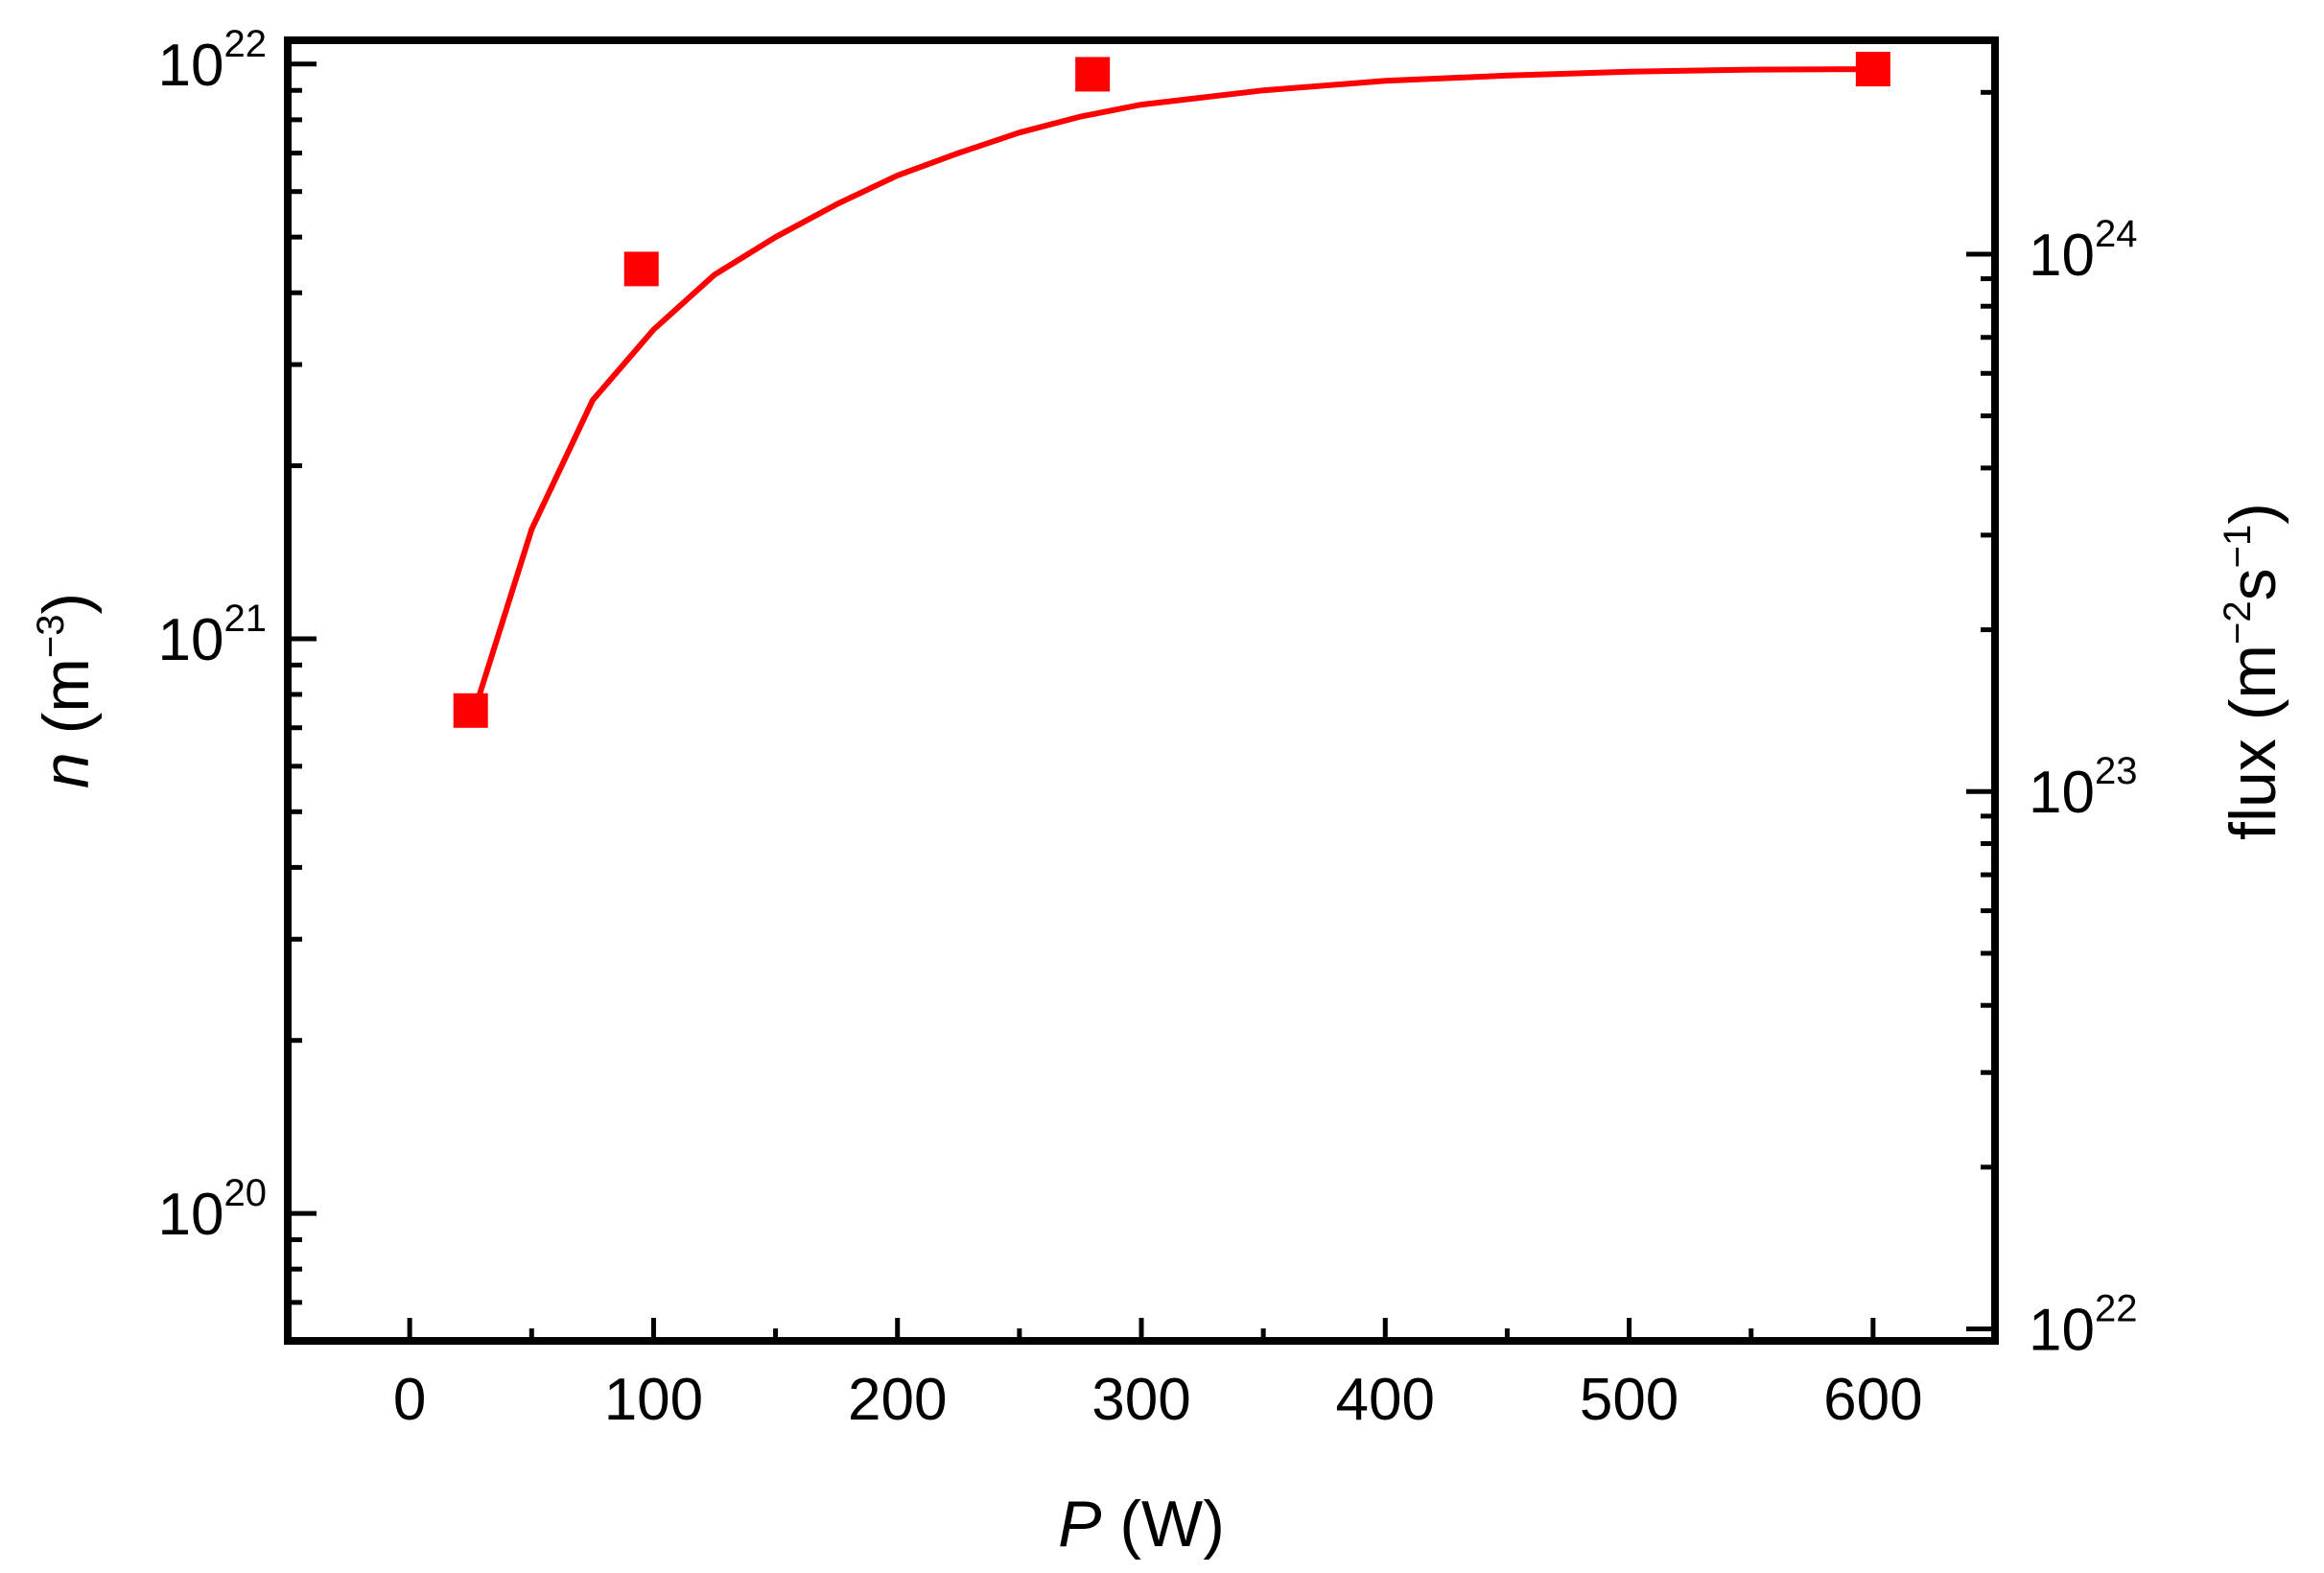 The image size is (2324, 1573). What do you see at coordinates (409, 1400) in the screenshot?
I see `x-tick-label: 0` at bounding box center [409, 1400].